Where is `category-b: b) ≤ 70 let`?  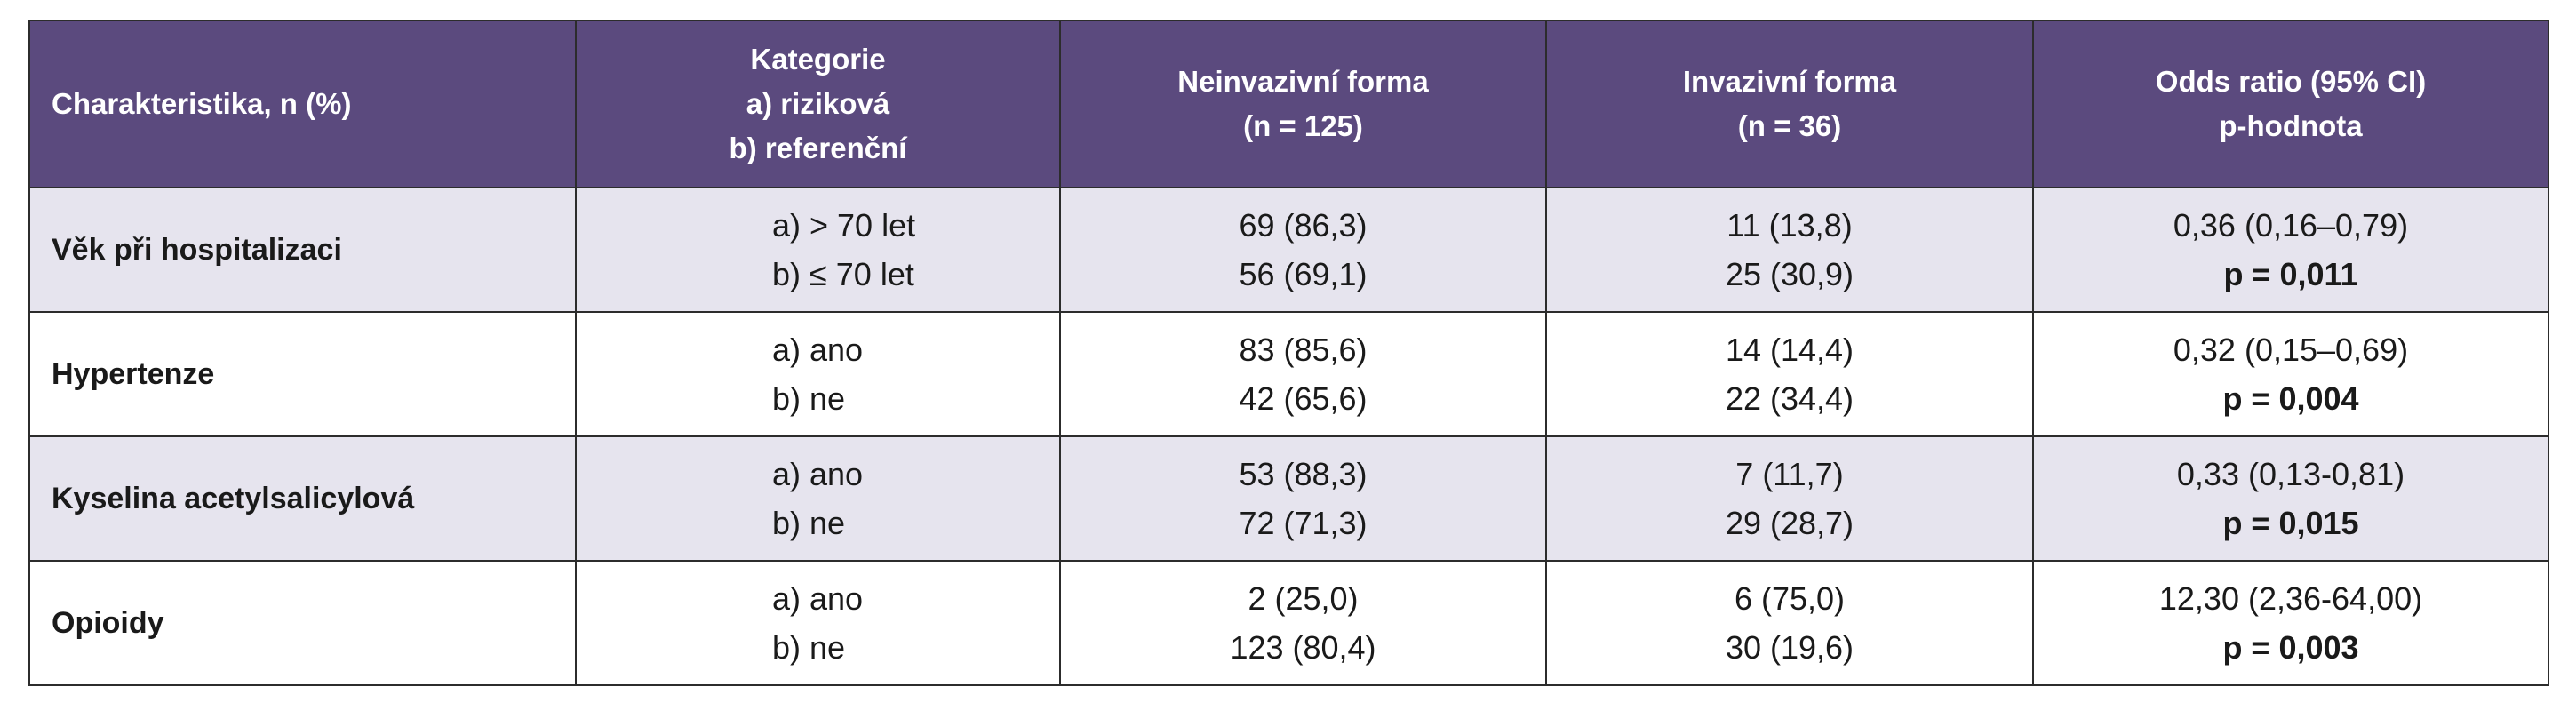
category-b: b) ≤ 70 let is located at coordinates (843, 274).